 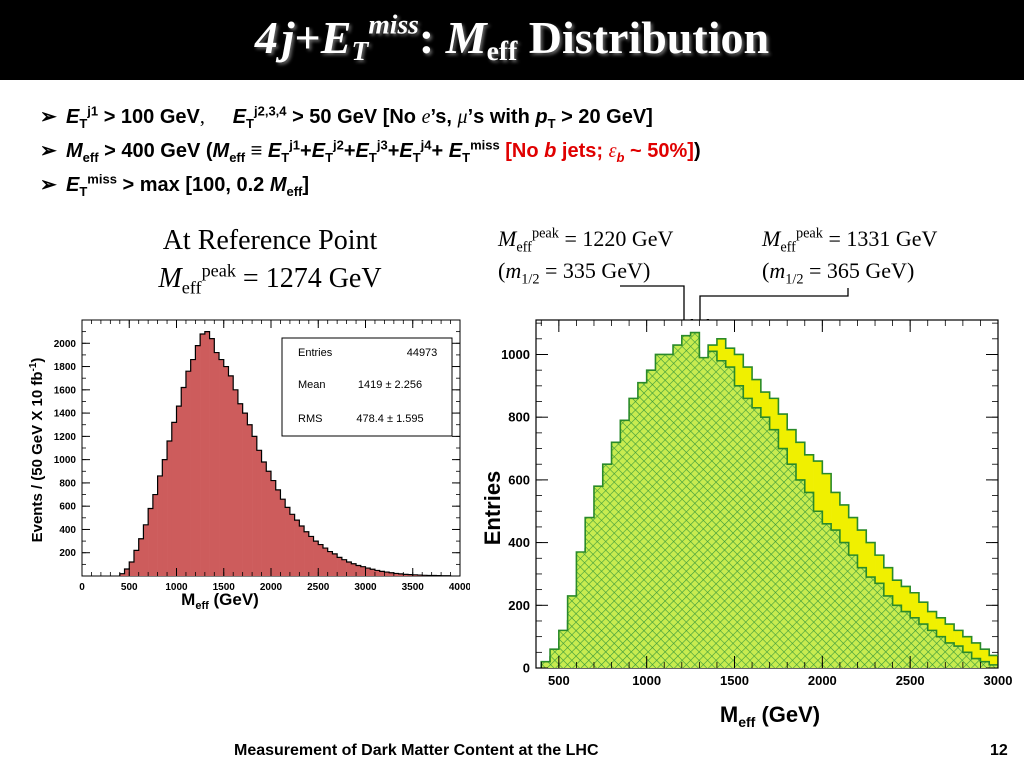 I want to click on stats-entries-value: 44973, so click(x=422, y=353).